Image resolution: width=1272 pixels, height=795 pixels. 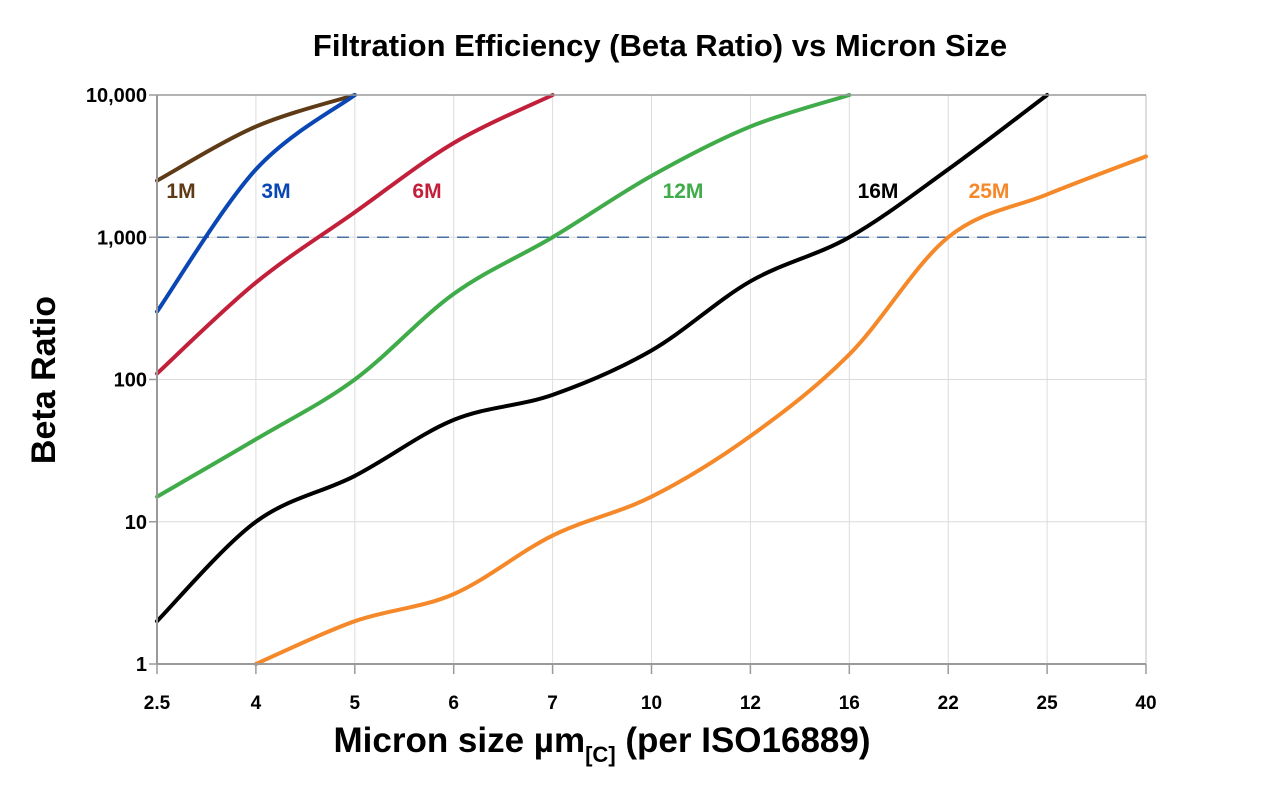 What do you see at coordinates (1145, 703) in the screenshot?
I see `x-tick-label: 40` at bounding box center [1145, 703].